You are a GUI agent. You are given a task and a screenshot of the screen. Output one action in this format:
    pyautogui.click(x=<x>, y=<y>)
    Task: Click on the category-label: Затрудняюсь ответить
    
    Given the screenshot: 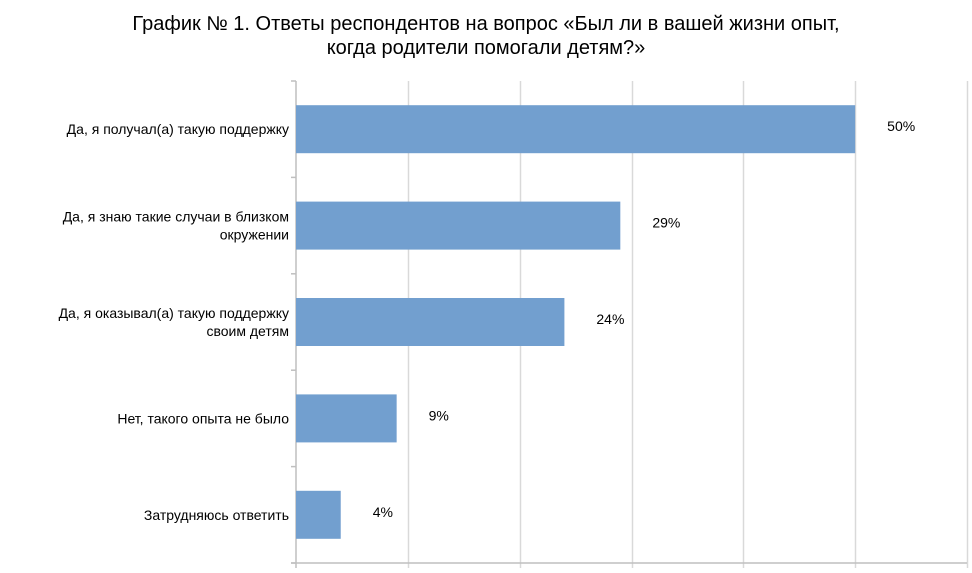 What is the action you would take?
    pyautogui.click(x=216, y=515)
    